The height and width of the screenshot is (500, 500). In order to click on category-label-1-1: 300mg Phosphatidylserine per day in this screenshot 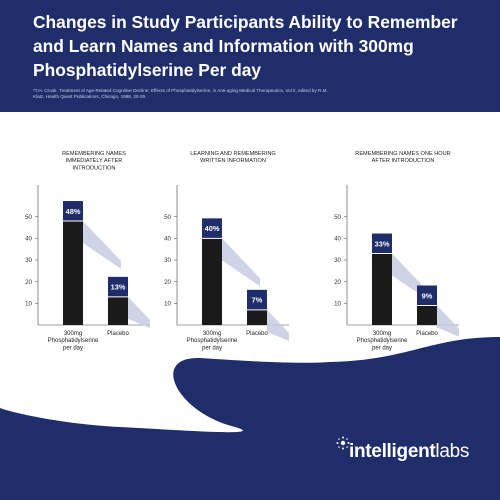, I will do `click(73, 341)`.